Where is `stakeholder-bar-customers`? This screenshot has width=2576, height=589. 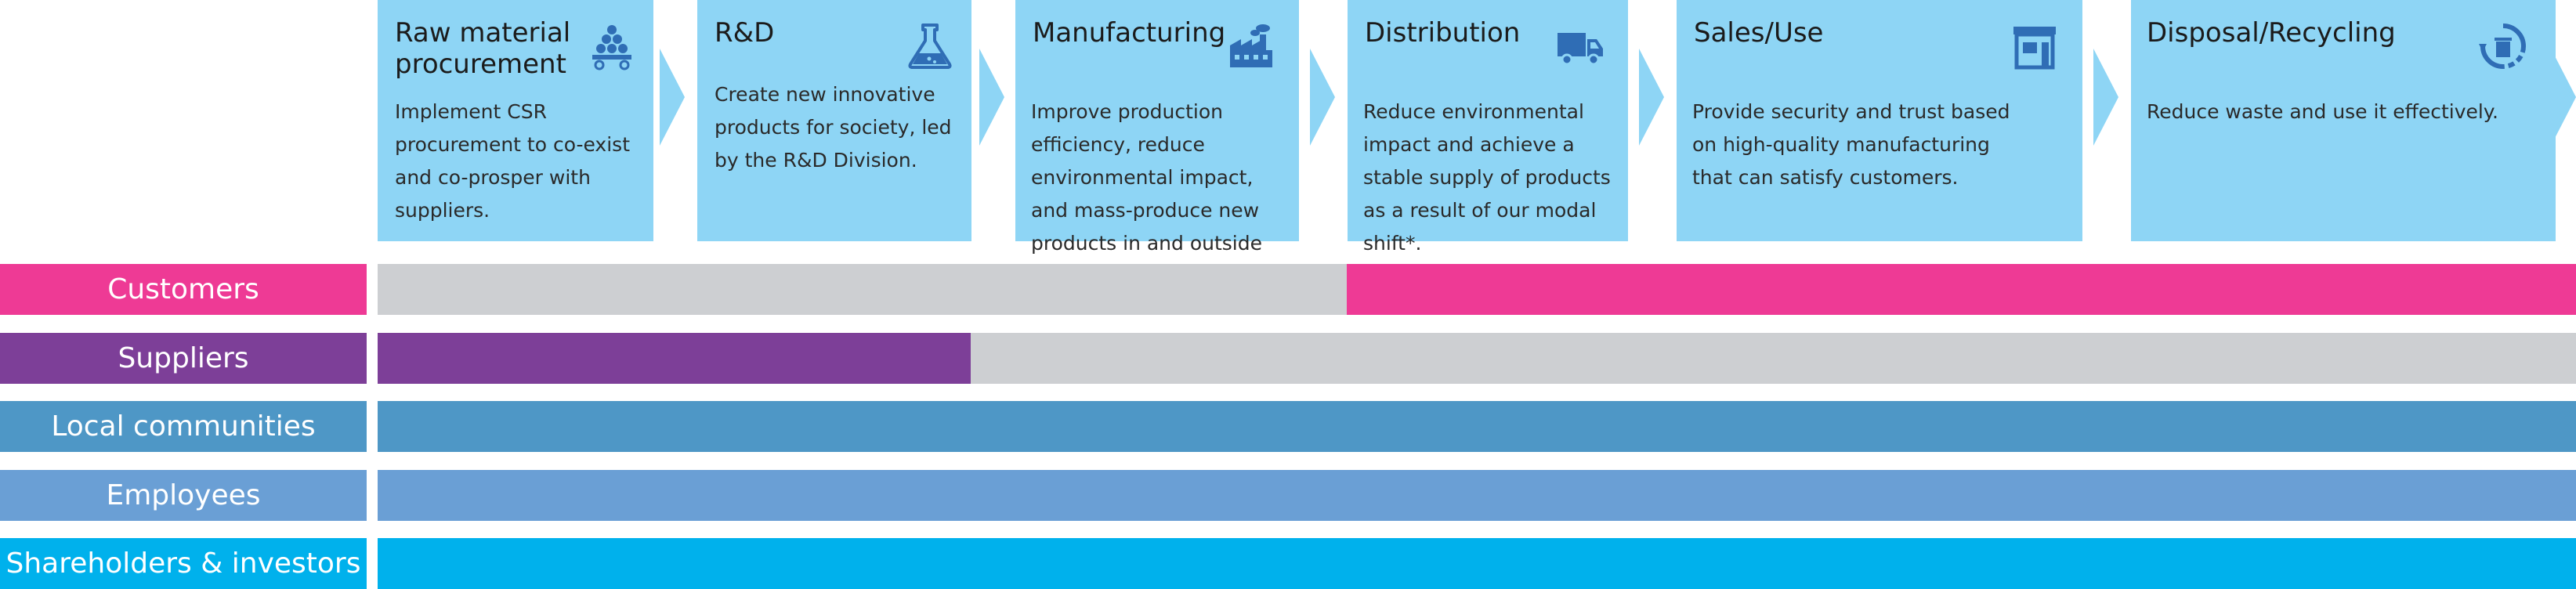 stakeholder-bar-customers is located at coordinates (1477, 289).